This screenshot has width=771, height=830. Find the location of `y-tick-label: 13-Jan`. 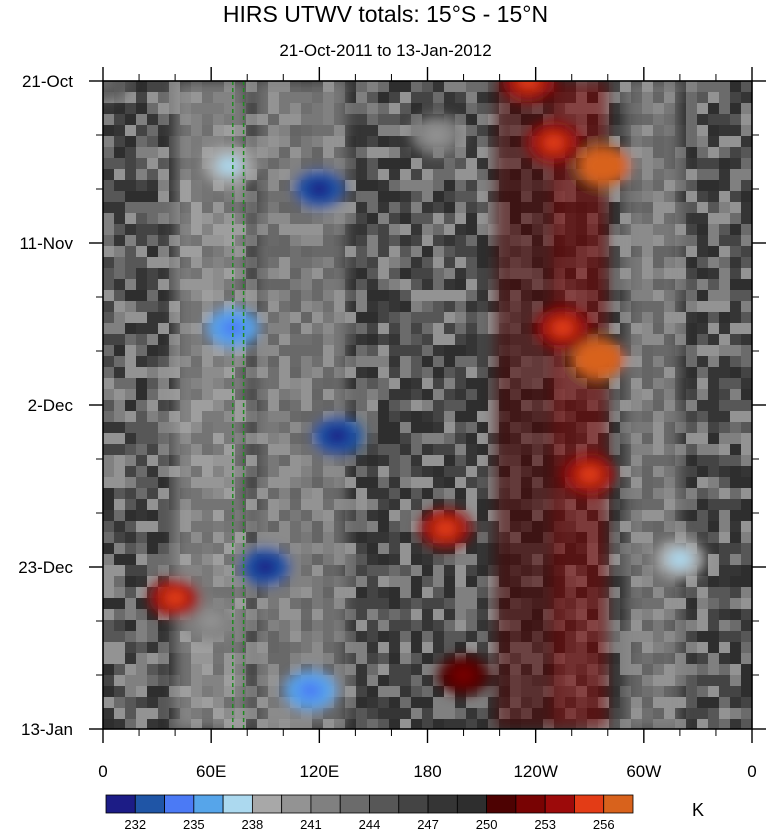

y-tick-label: 13-Jan is located at coordinates (47, 729).